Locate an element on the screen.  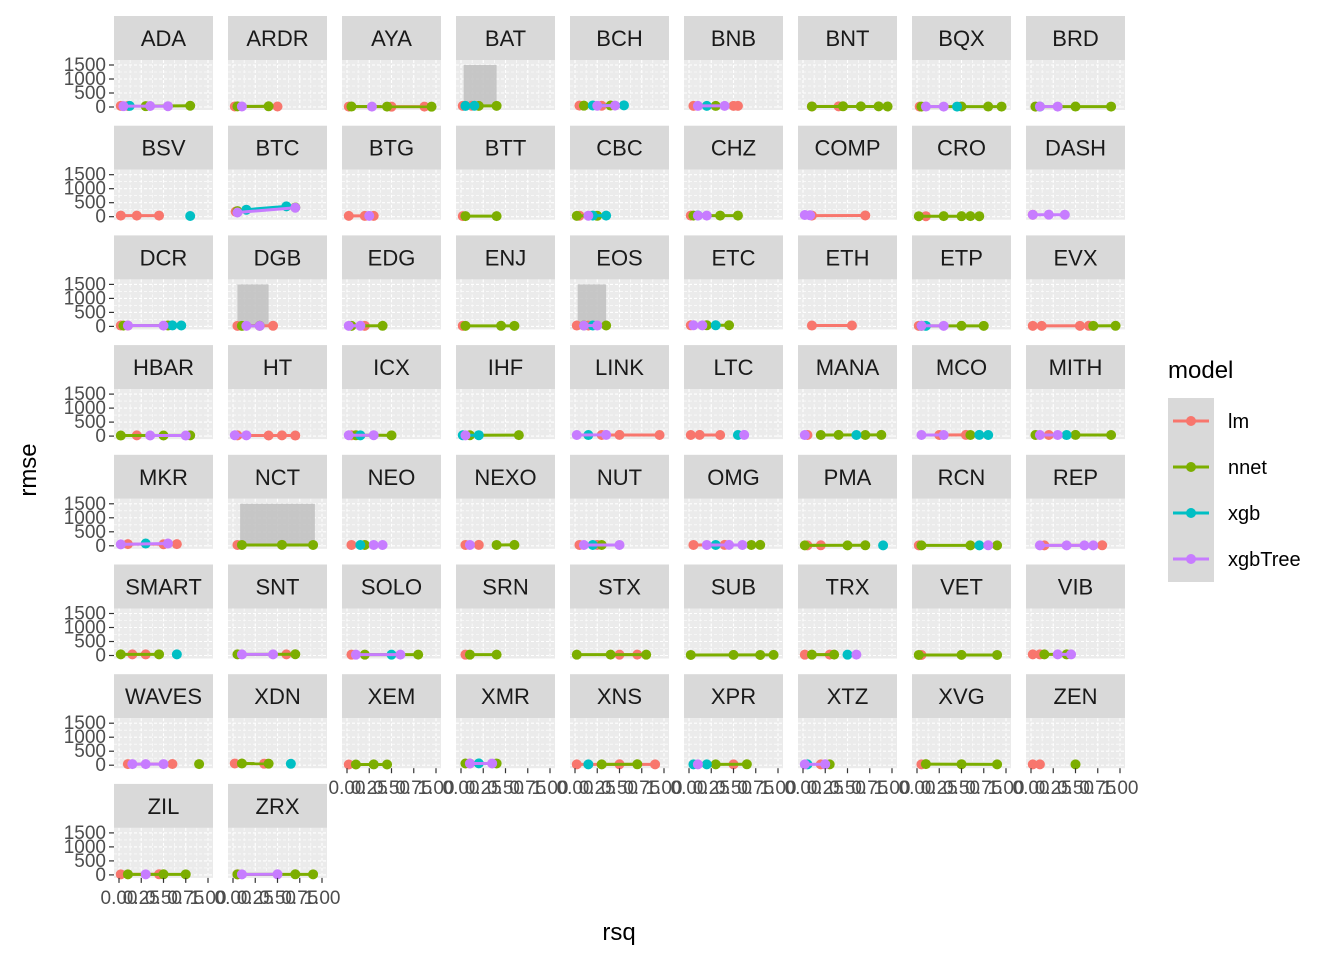
facet-panel-ardr: ARDR is located at coordinates (277, 63).